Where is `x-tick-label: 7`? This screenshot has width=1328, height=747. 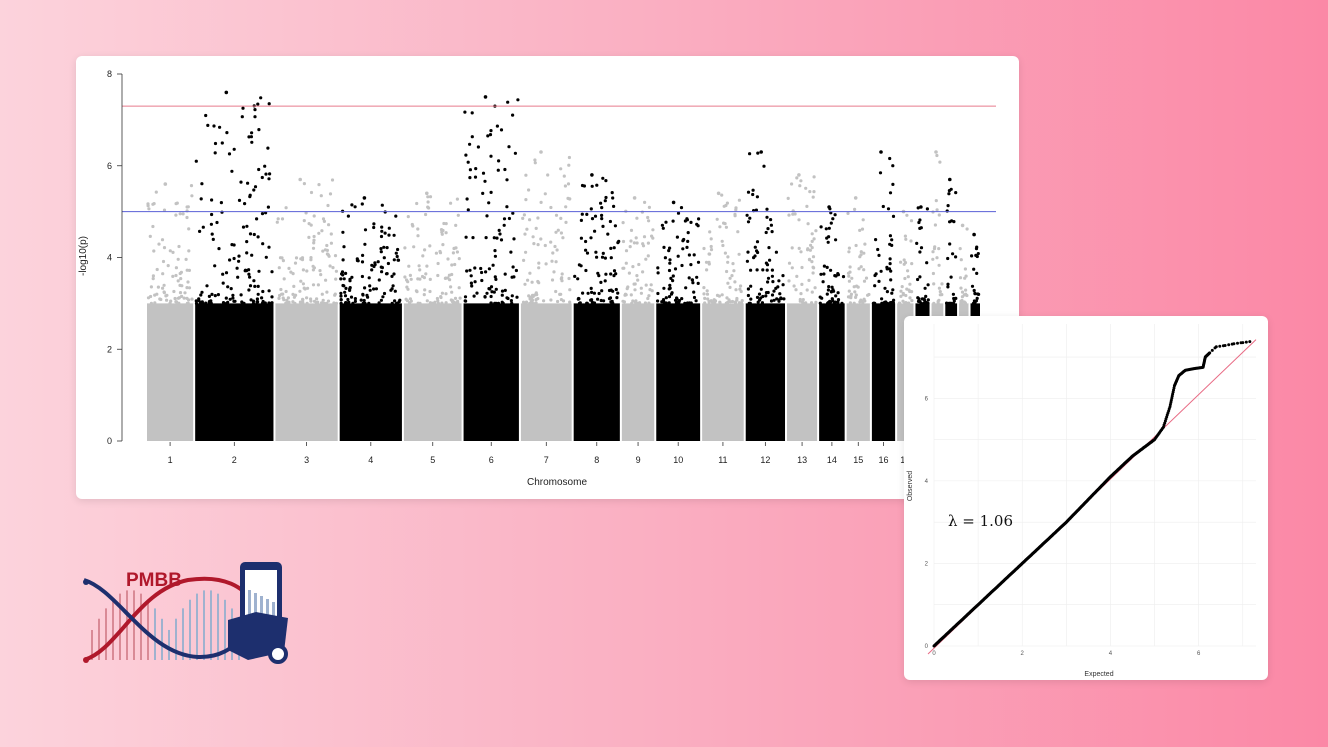
x-tick-label: 7 is located at coordinates (546, 460).